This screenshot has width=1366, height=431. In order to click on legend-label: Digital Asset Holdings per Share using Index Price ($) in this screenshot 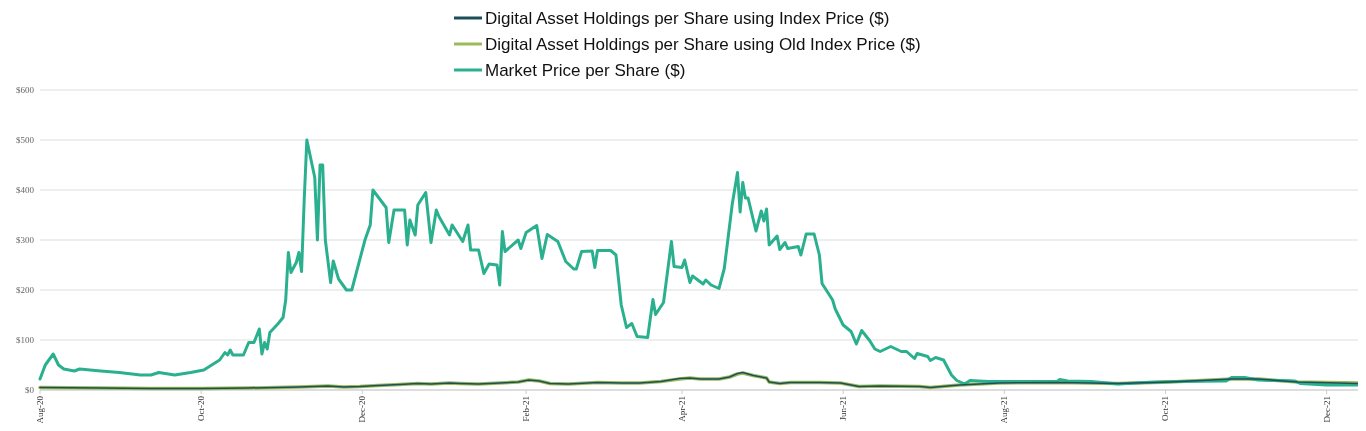, I will do `click(687, 18)`.